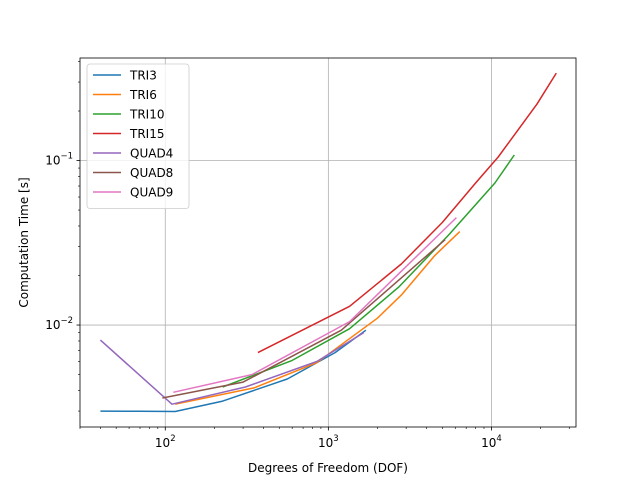 Image resolution: width=640 pixels, height=480 pixels. Describe the element at coordinates (328, 468) in the screenshot. I see `x-axis-label: Degrees of Freedom (DOF)` at that location.